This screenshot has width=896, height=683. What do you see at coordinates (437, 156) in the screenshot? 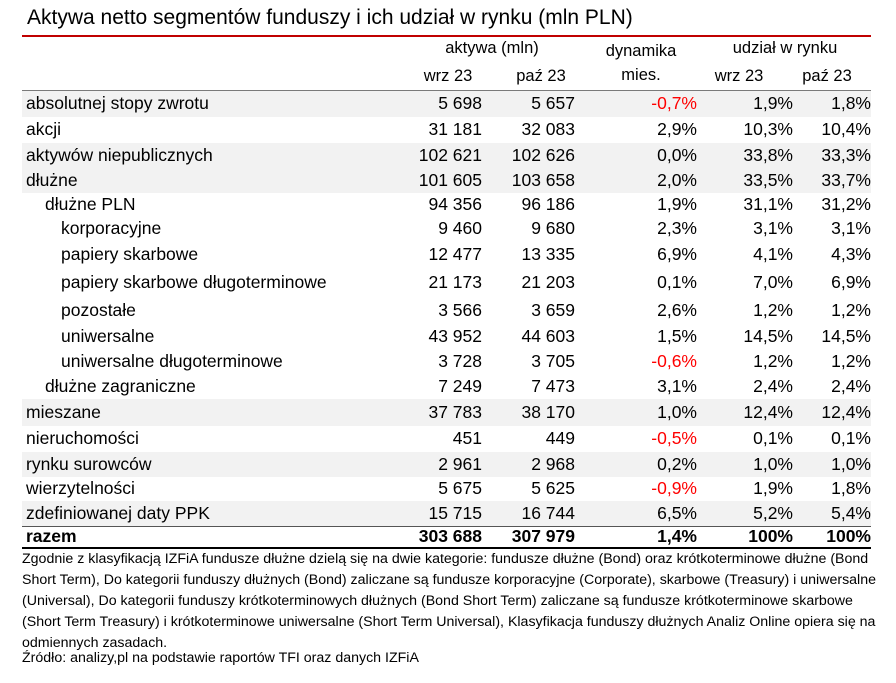
I see `asset-wrz-cell: 102 621` at bounding box center [437, 156].